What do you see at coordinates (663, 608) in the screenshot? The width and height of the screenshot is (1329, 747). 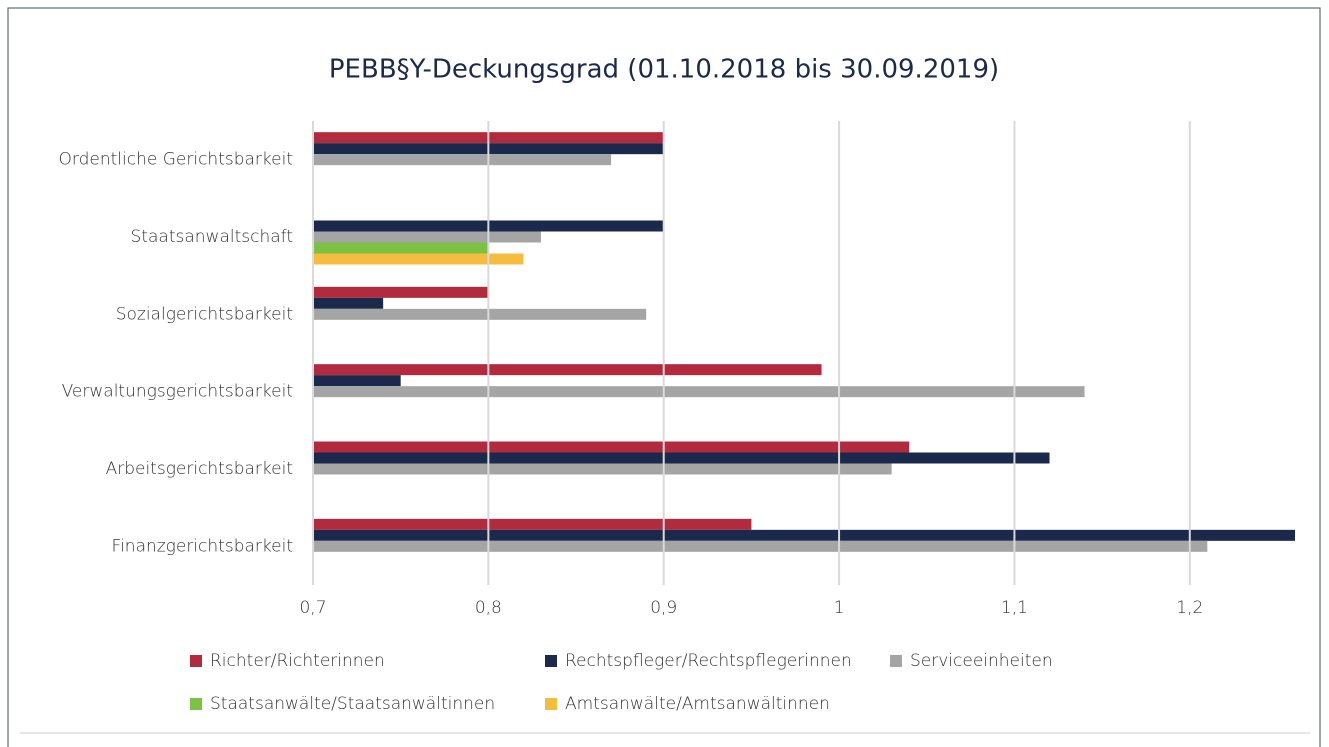 I see `x-tick-label: 0,9` at bounding box center [663, 608].